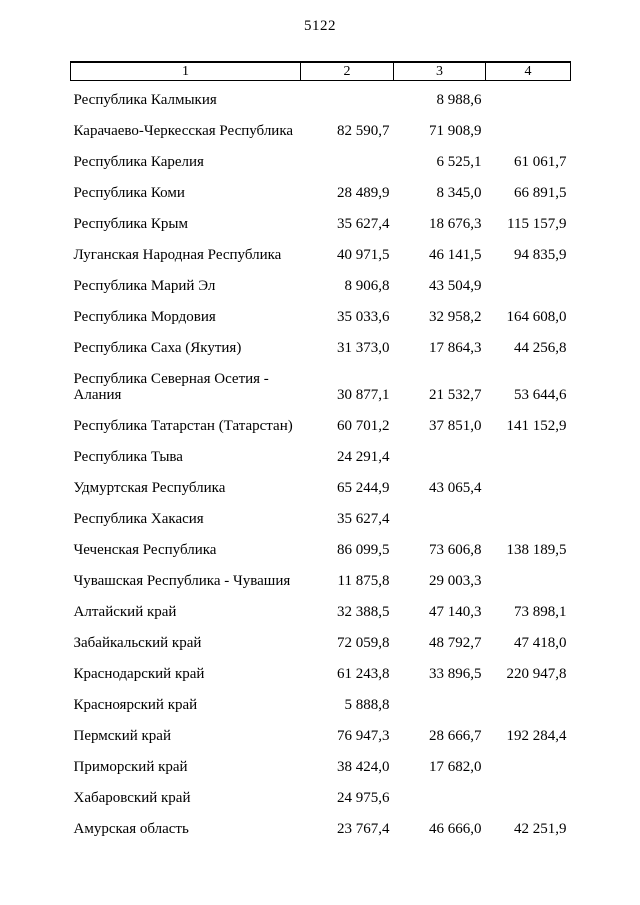 Image resolution: width=640 pixels, height=905 pixels. I want to click on region-name: Республика Хакасия, so click(138, 518).